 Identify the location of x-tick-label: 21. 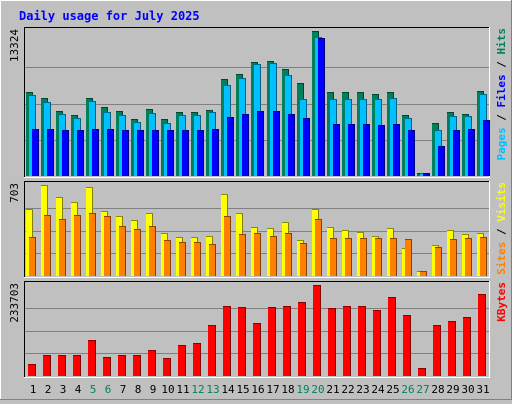
(332, 389).